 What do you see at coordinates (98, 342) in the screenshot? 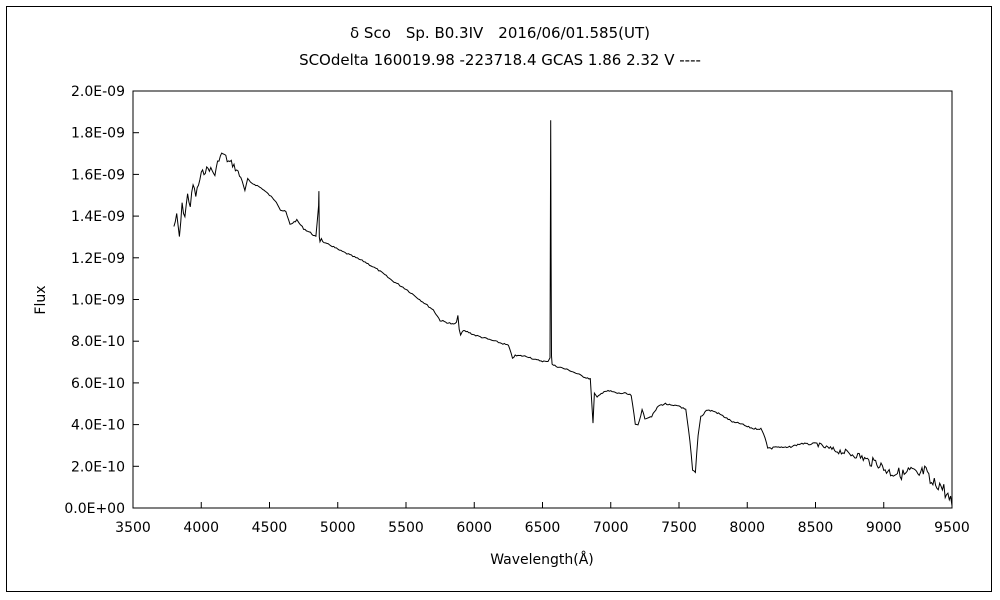
I see `y-tick-label: 8.0E-10` at bounding box center [98, 342].